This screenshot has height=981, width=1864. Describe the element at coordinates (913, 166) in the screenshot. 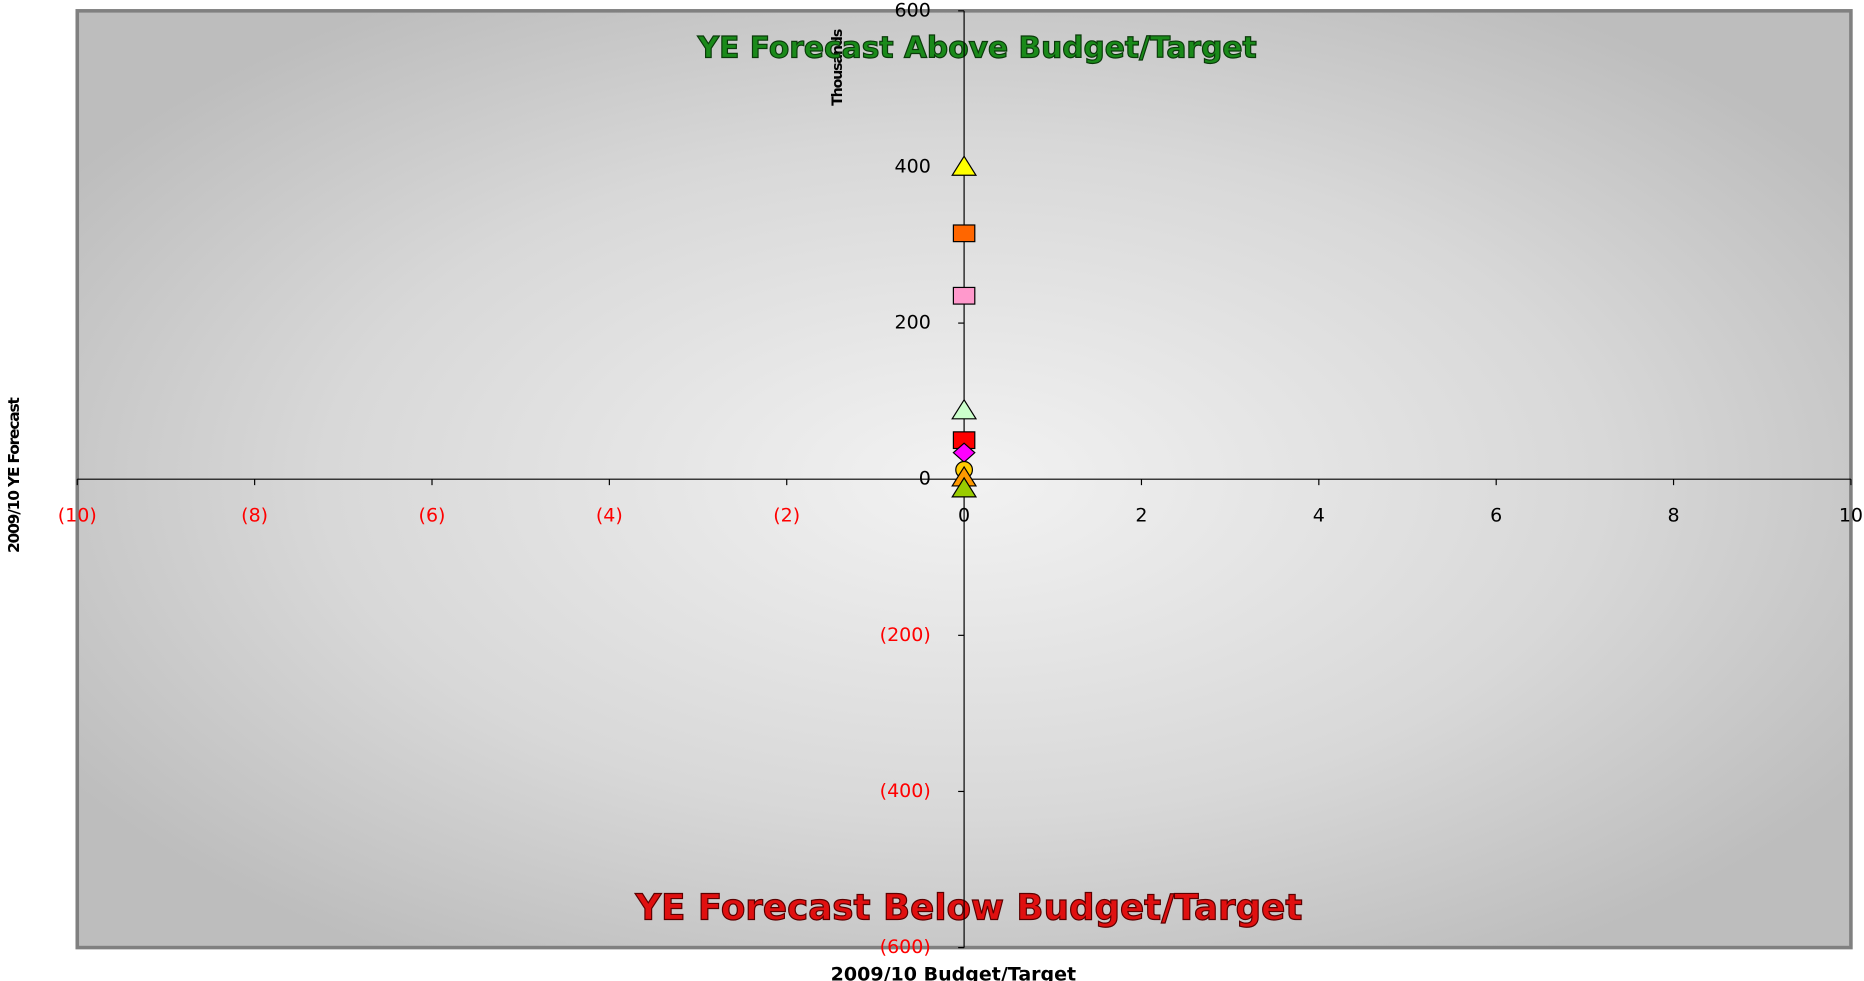

I see `y-tick-label: 400` at that location.